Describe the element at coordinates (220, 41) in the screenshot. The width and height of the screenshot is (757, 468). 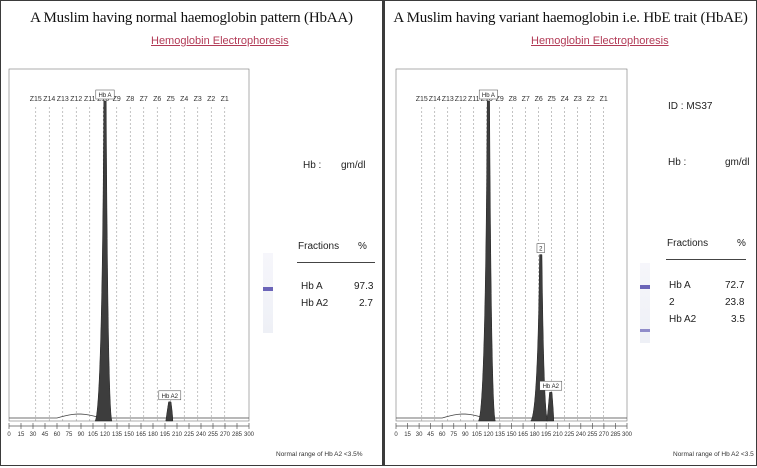
I see `left-chart-subtitle: Hemoglobin Electrophoresis` at that location.